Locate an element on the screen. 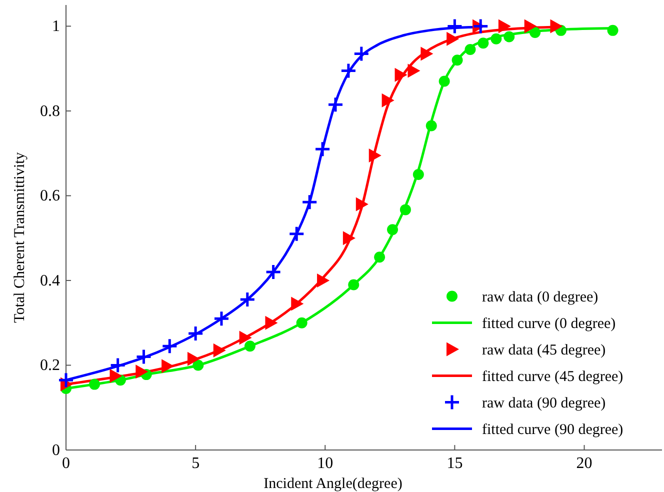 The image size is (664, 492). y-tick-label: 0.8 is located at coordinates (50, 111).